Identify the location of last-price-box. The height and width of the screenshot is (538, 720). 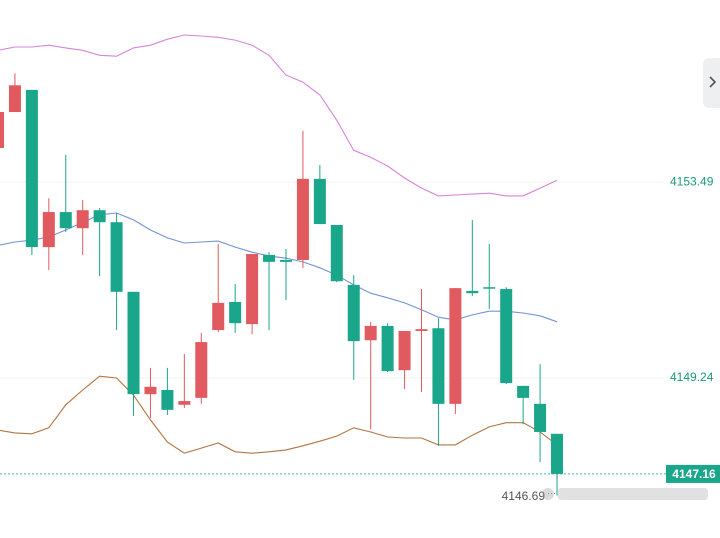
(693, 473).